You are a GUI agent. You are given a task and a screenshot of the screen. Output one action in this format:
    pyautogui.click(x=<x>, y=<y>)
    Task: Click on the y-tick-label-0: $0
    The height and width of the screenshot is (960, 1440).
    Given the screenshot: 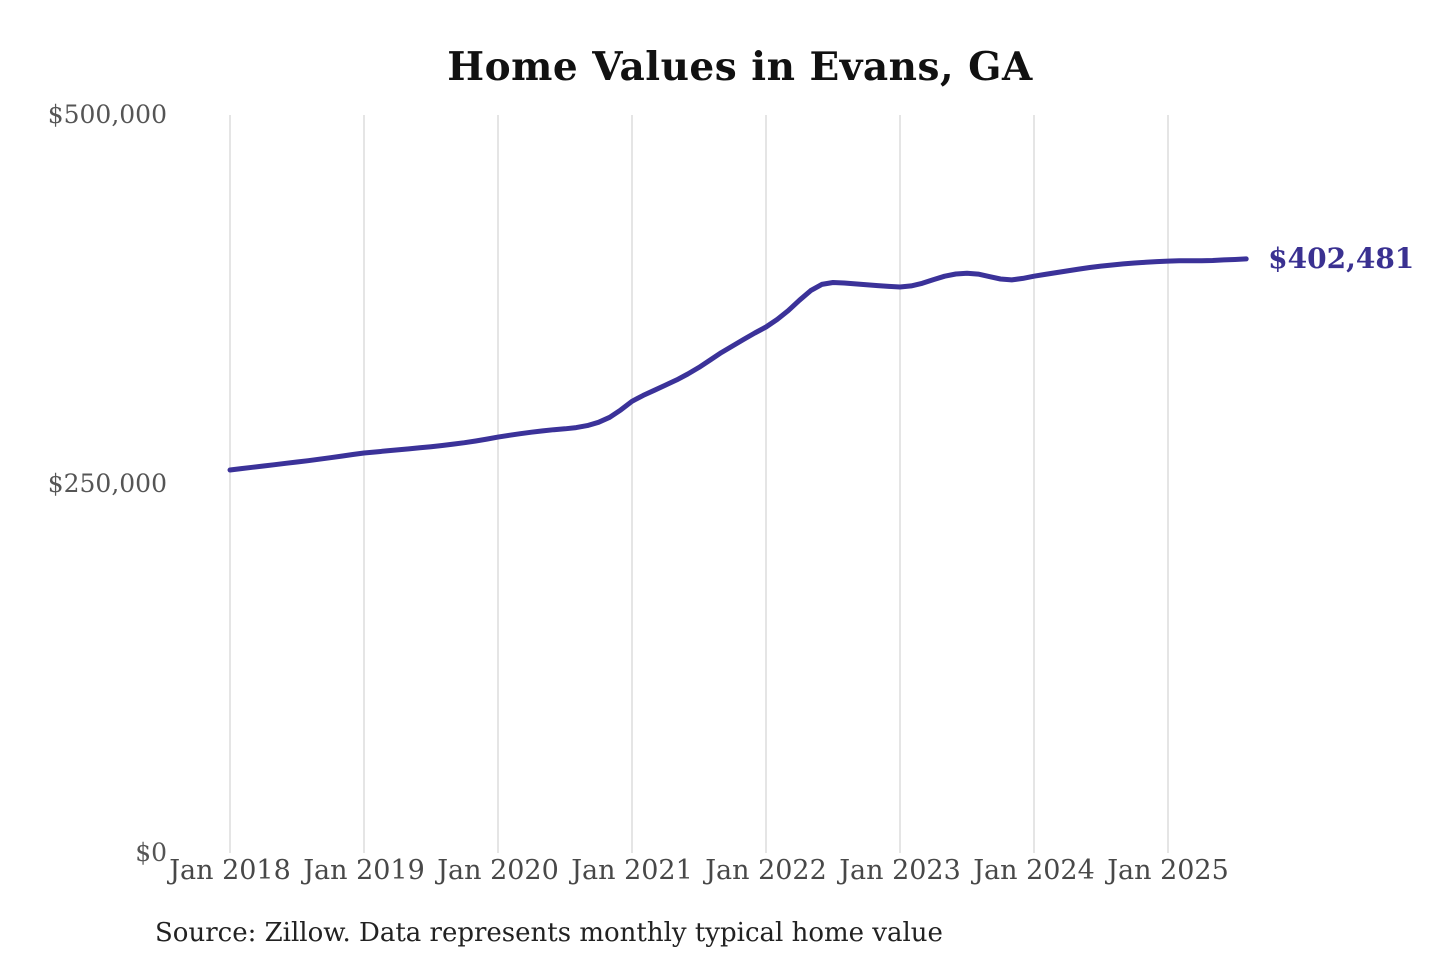 What is the action you would take?
    pyautogui.click(x=151, y=852)
    